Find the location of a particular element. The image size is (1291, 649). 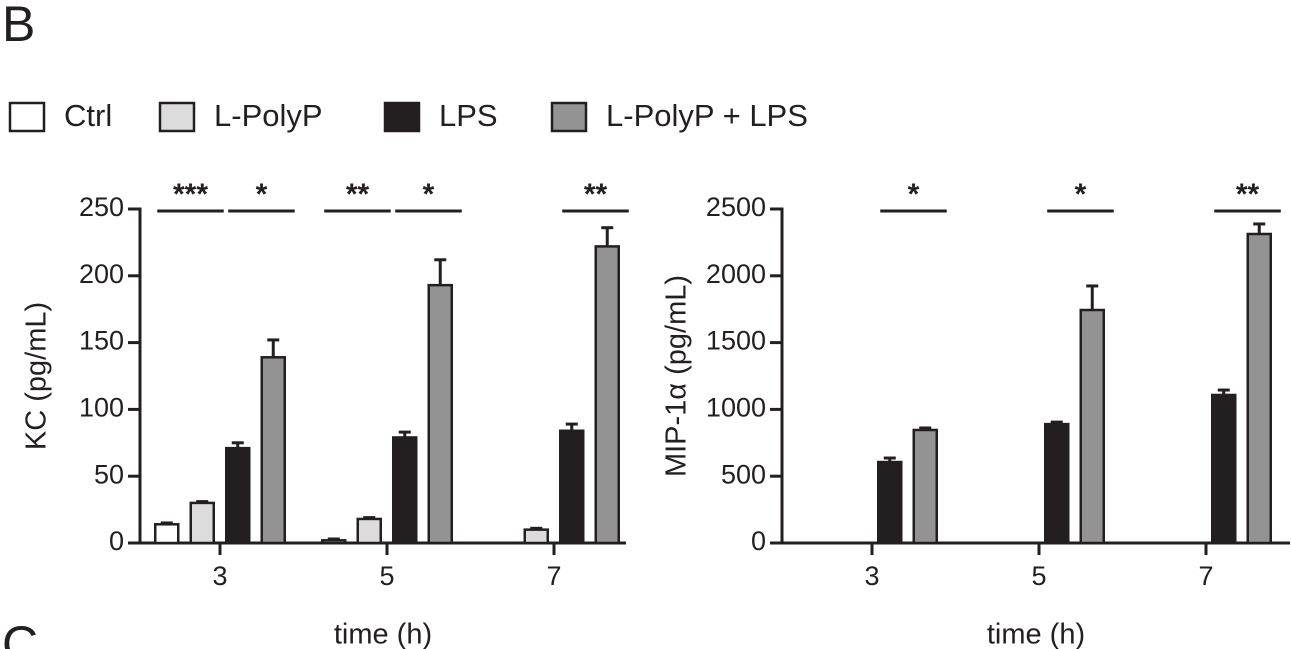

y-tick-label: 1500 is located at coordinates (736, 341).